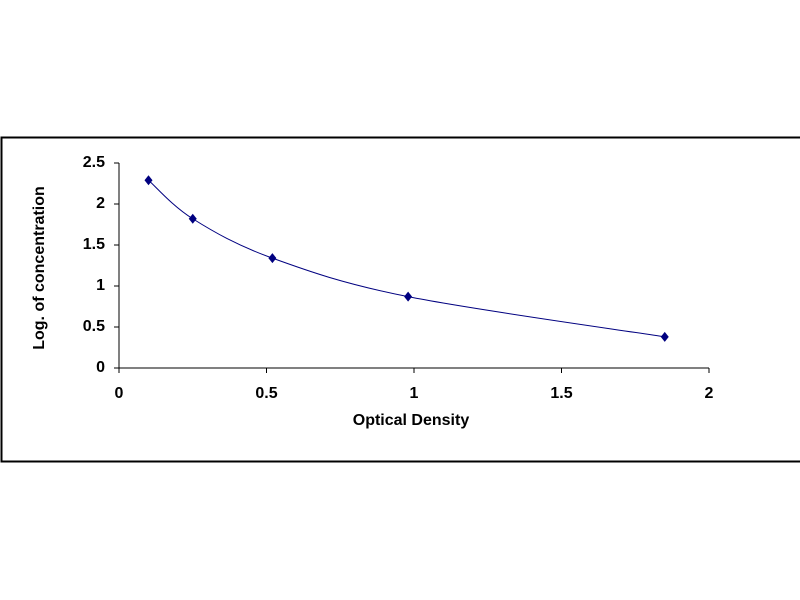 This screenshot has height=600, width=800. What do you see at coordinates (100, 285) in the screenshot?
I see `y-tick-label: 1` at bounding box center [100, 285].